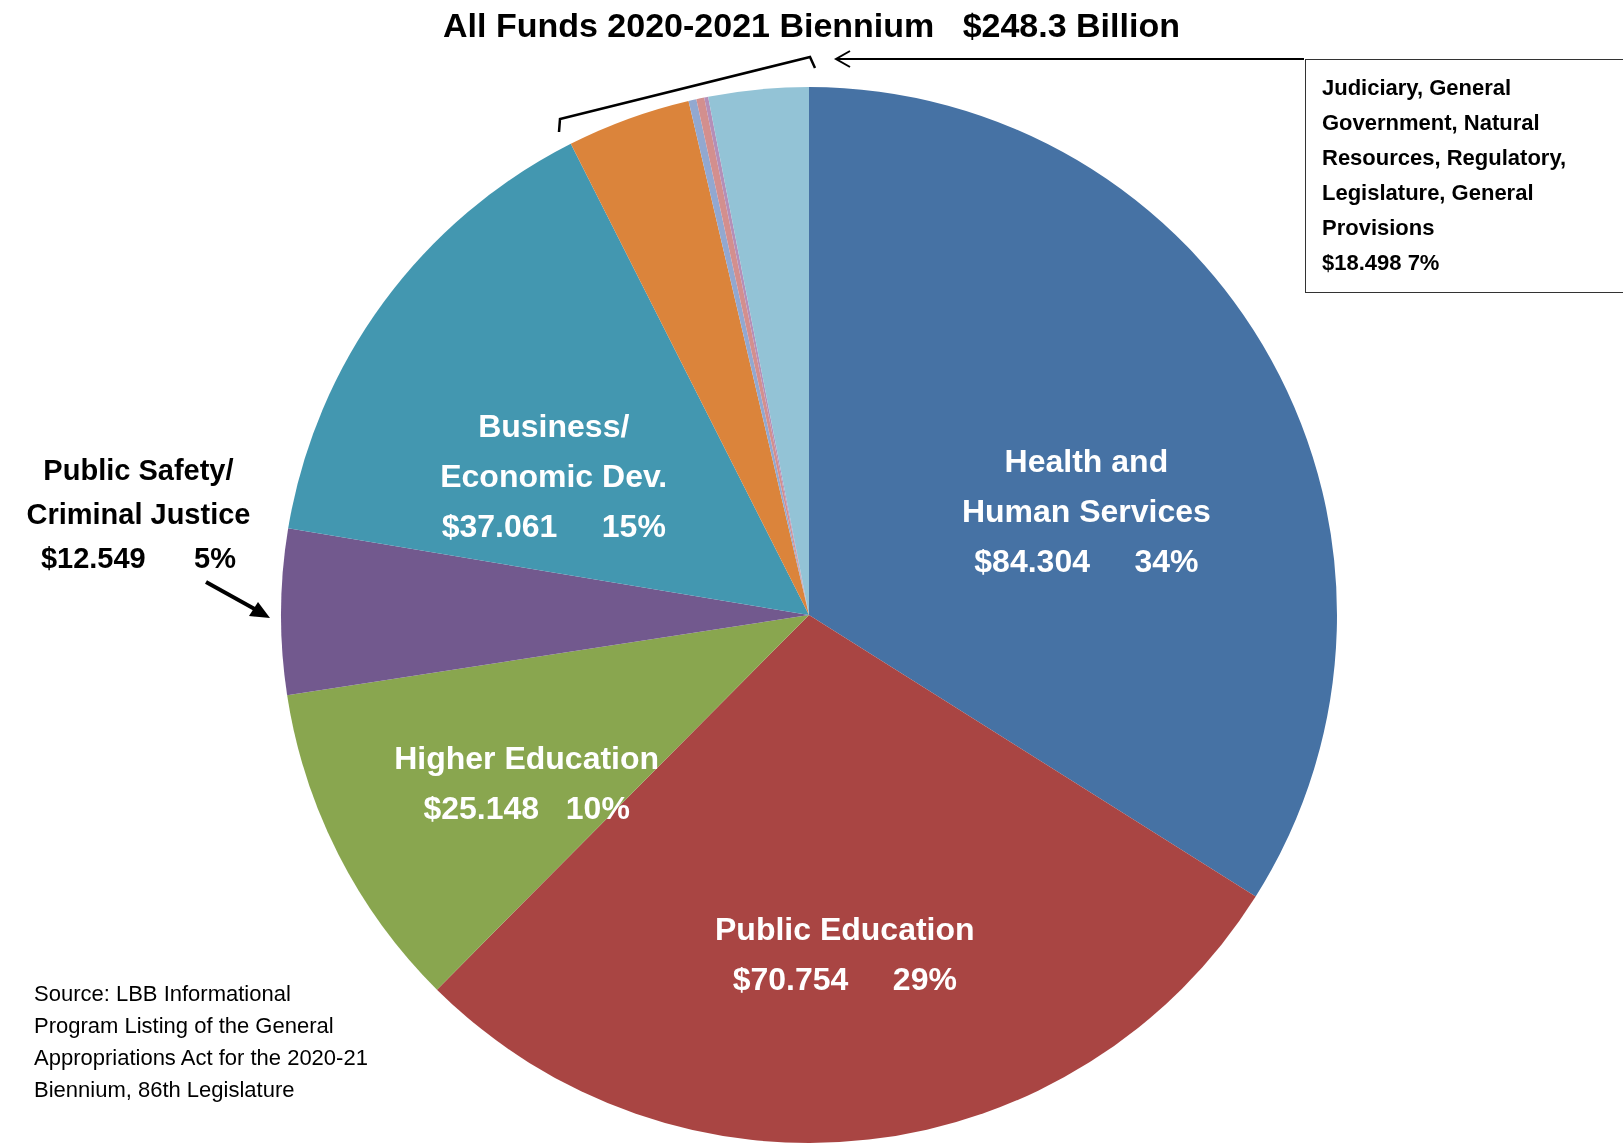 The width and height of the screenshot is (1623, 1144). Describe the element at coordinates (553, 526) in the screenshot. I see `data-label: $37.061 15%` at that location.